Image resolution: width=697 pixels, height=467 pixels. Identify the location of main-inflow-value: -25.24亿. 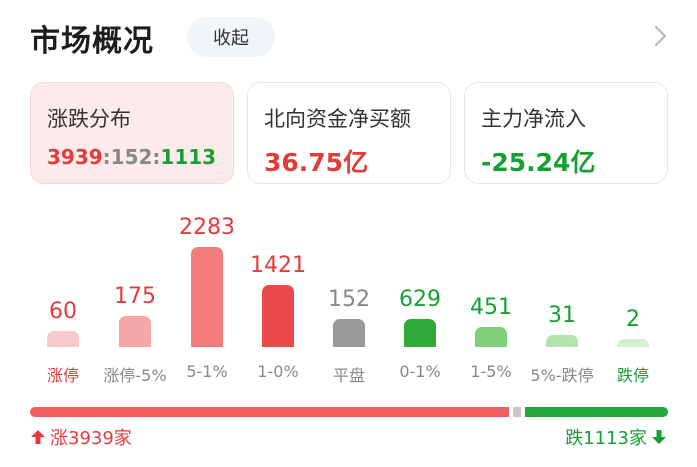
(538, 162).